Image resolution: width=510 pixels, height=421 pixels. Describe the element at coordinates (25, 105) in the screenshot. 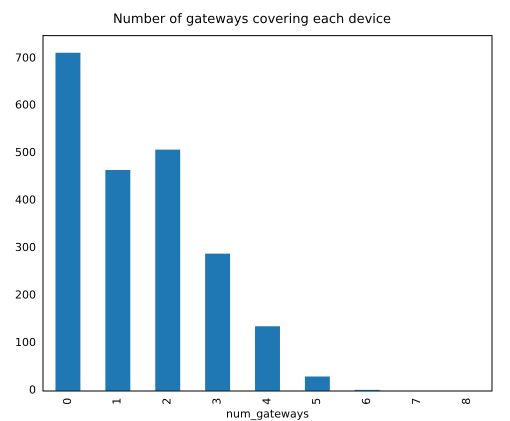

I see `y-tick-label: 600` at that location.